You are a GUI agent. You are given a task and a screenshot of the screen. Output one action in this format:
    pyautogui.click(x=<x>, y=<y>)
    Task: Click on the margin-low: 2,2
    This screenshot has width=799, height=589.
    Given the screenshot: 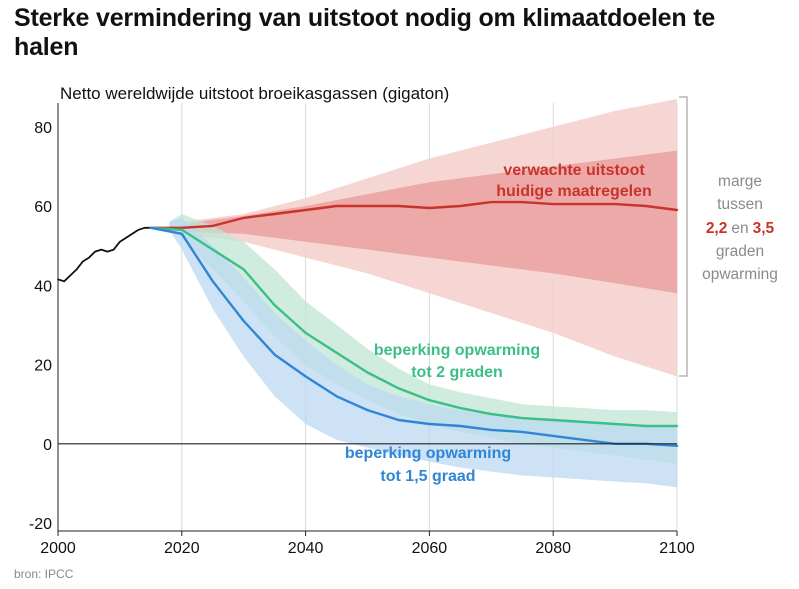 What is the action you would take?
    pyautogui.click(x=717, y=228)
    